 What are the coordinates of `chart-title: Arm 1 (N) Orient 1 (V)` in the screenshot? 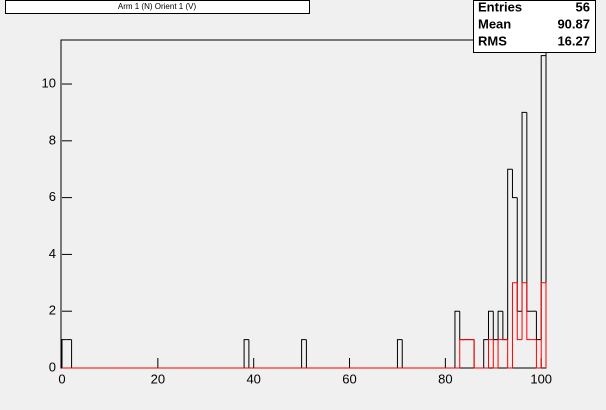 It's located at (157, 6).